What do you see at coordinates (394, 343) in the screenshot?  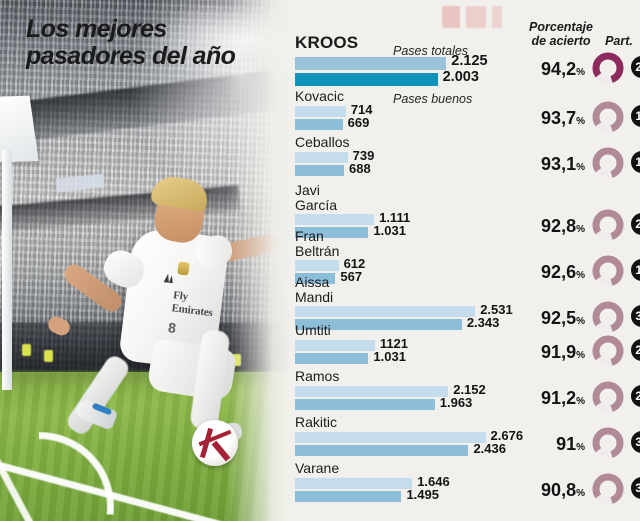 I see `value-total-passes: 1121` at bounding box center [394, 343].